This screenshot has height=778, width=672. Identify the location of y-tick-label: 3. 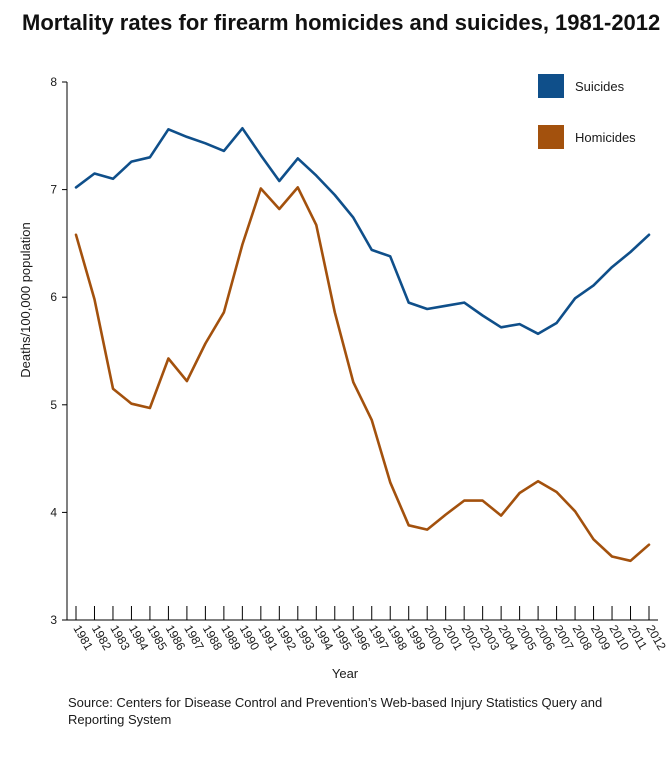
(53, 620).